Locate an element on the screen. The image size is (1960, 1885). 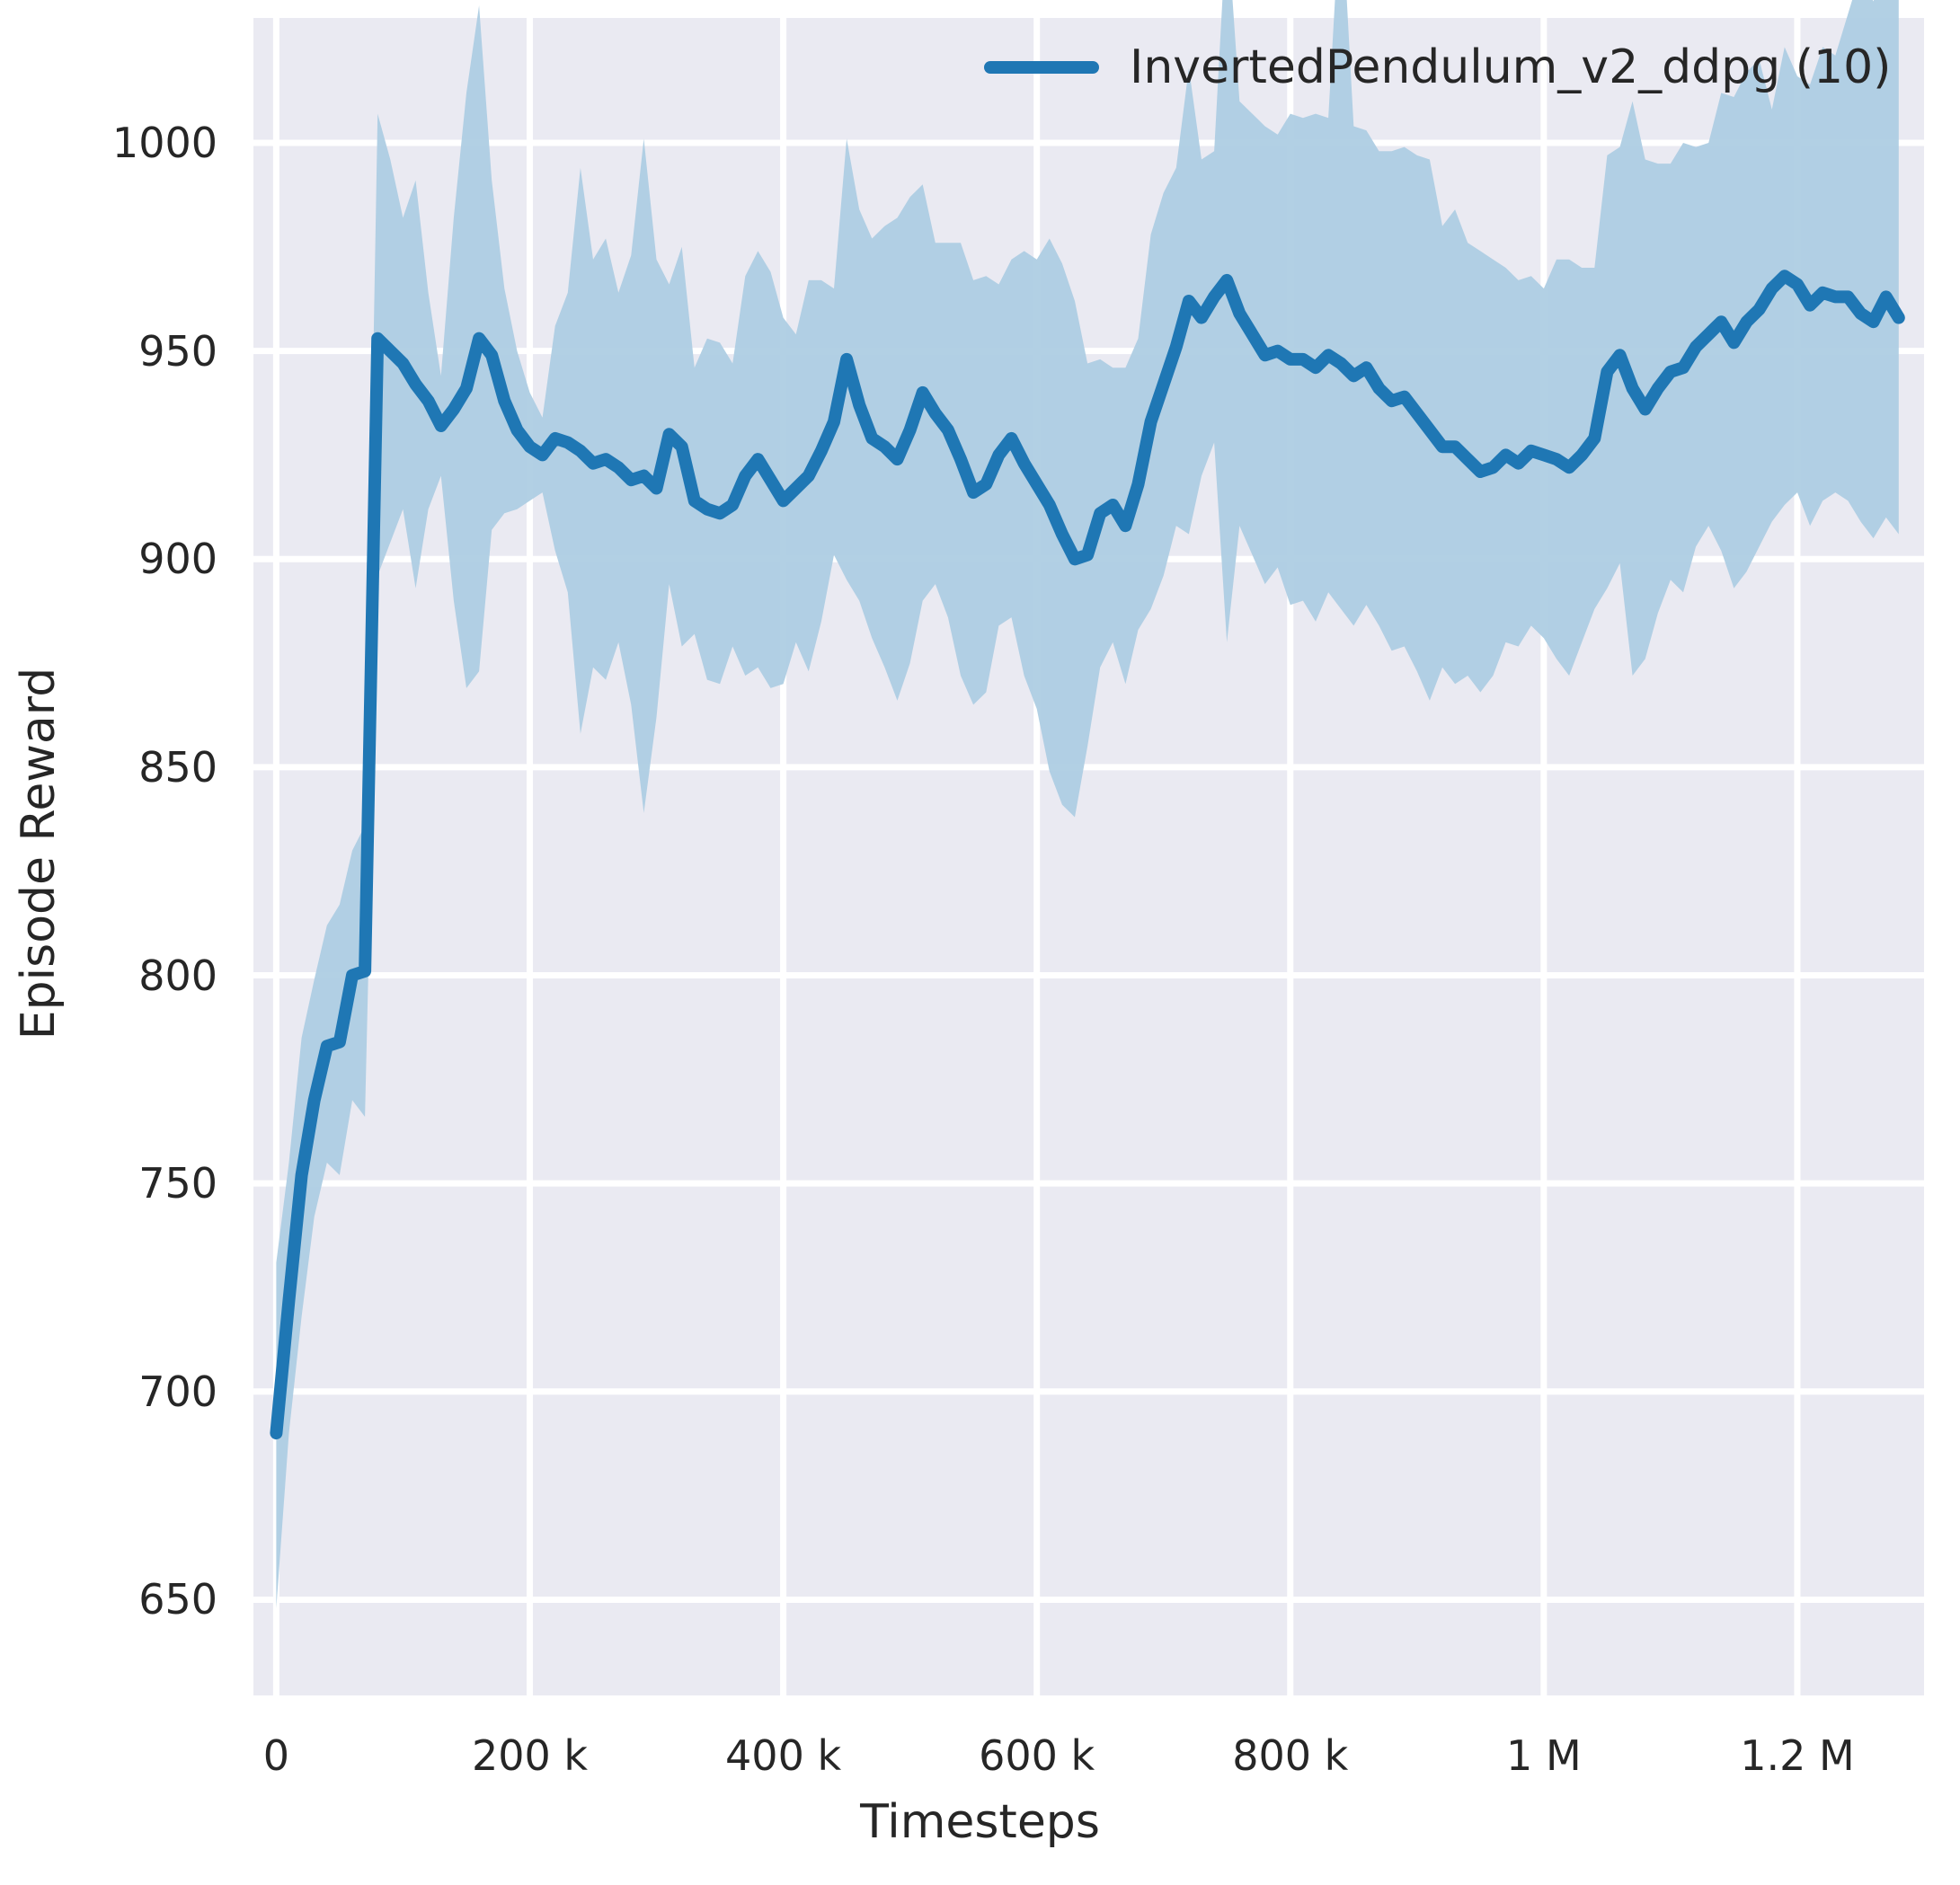
y-tick-label: 800 is located at coordinates (177, 975).